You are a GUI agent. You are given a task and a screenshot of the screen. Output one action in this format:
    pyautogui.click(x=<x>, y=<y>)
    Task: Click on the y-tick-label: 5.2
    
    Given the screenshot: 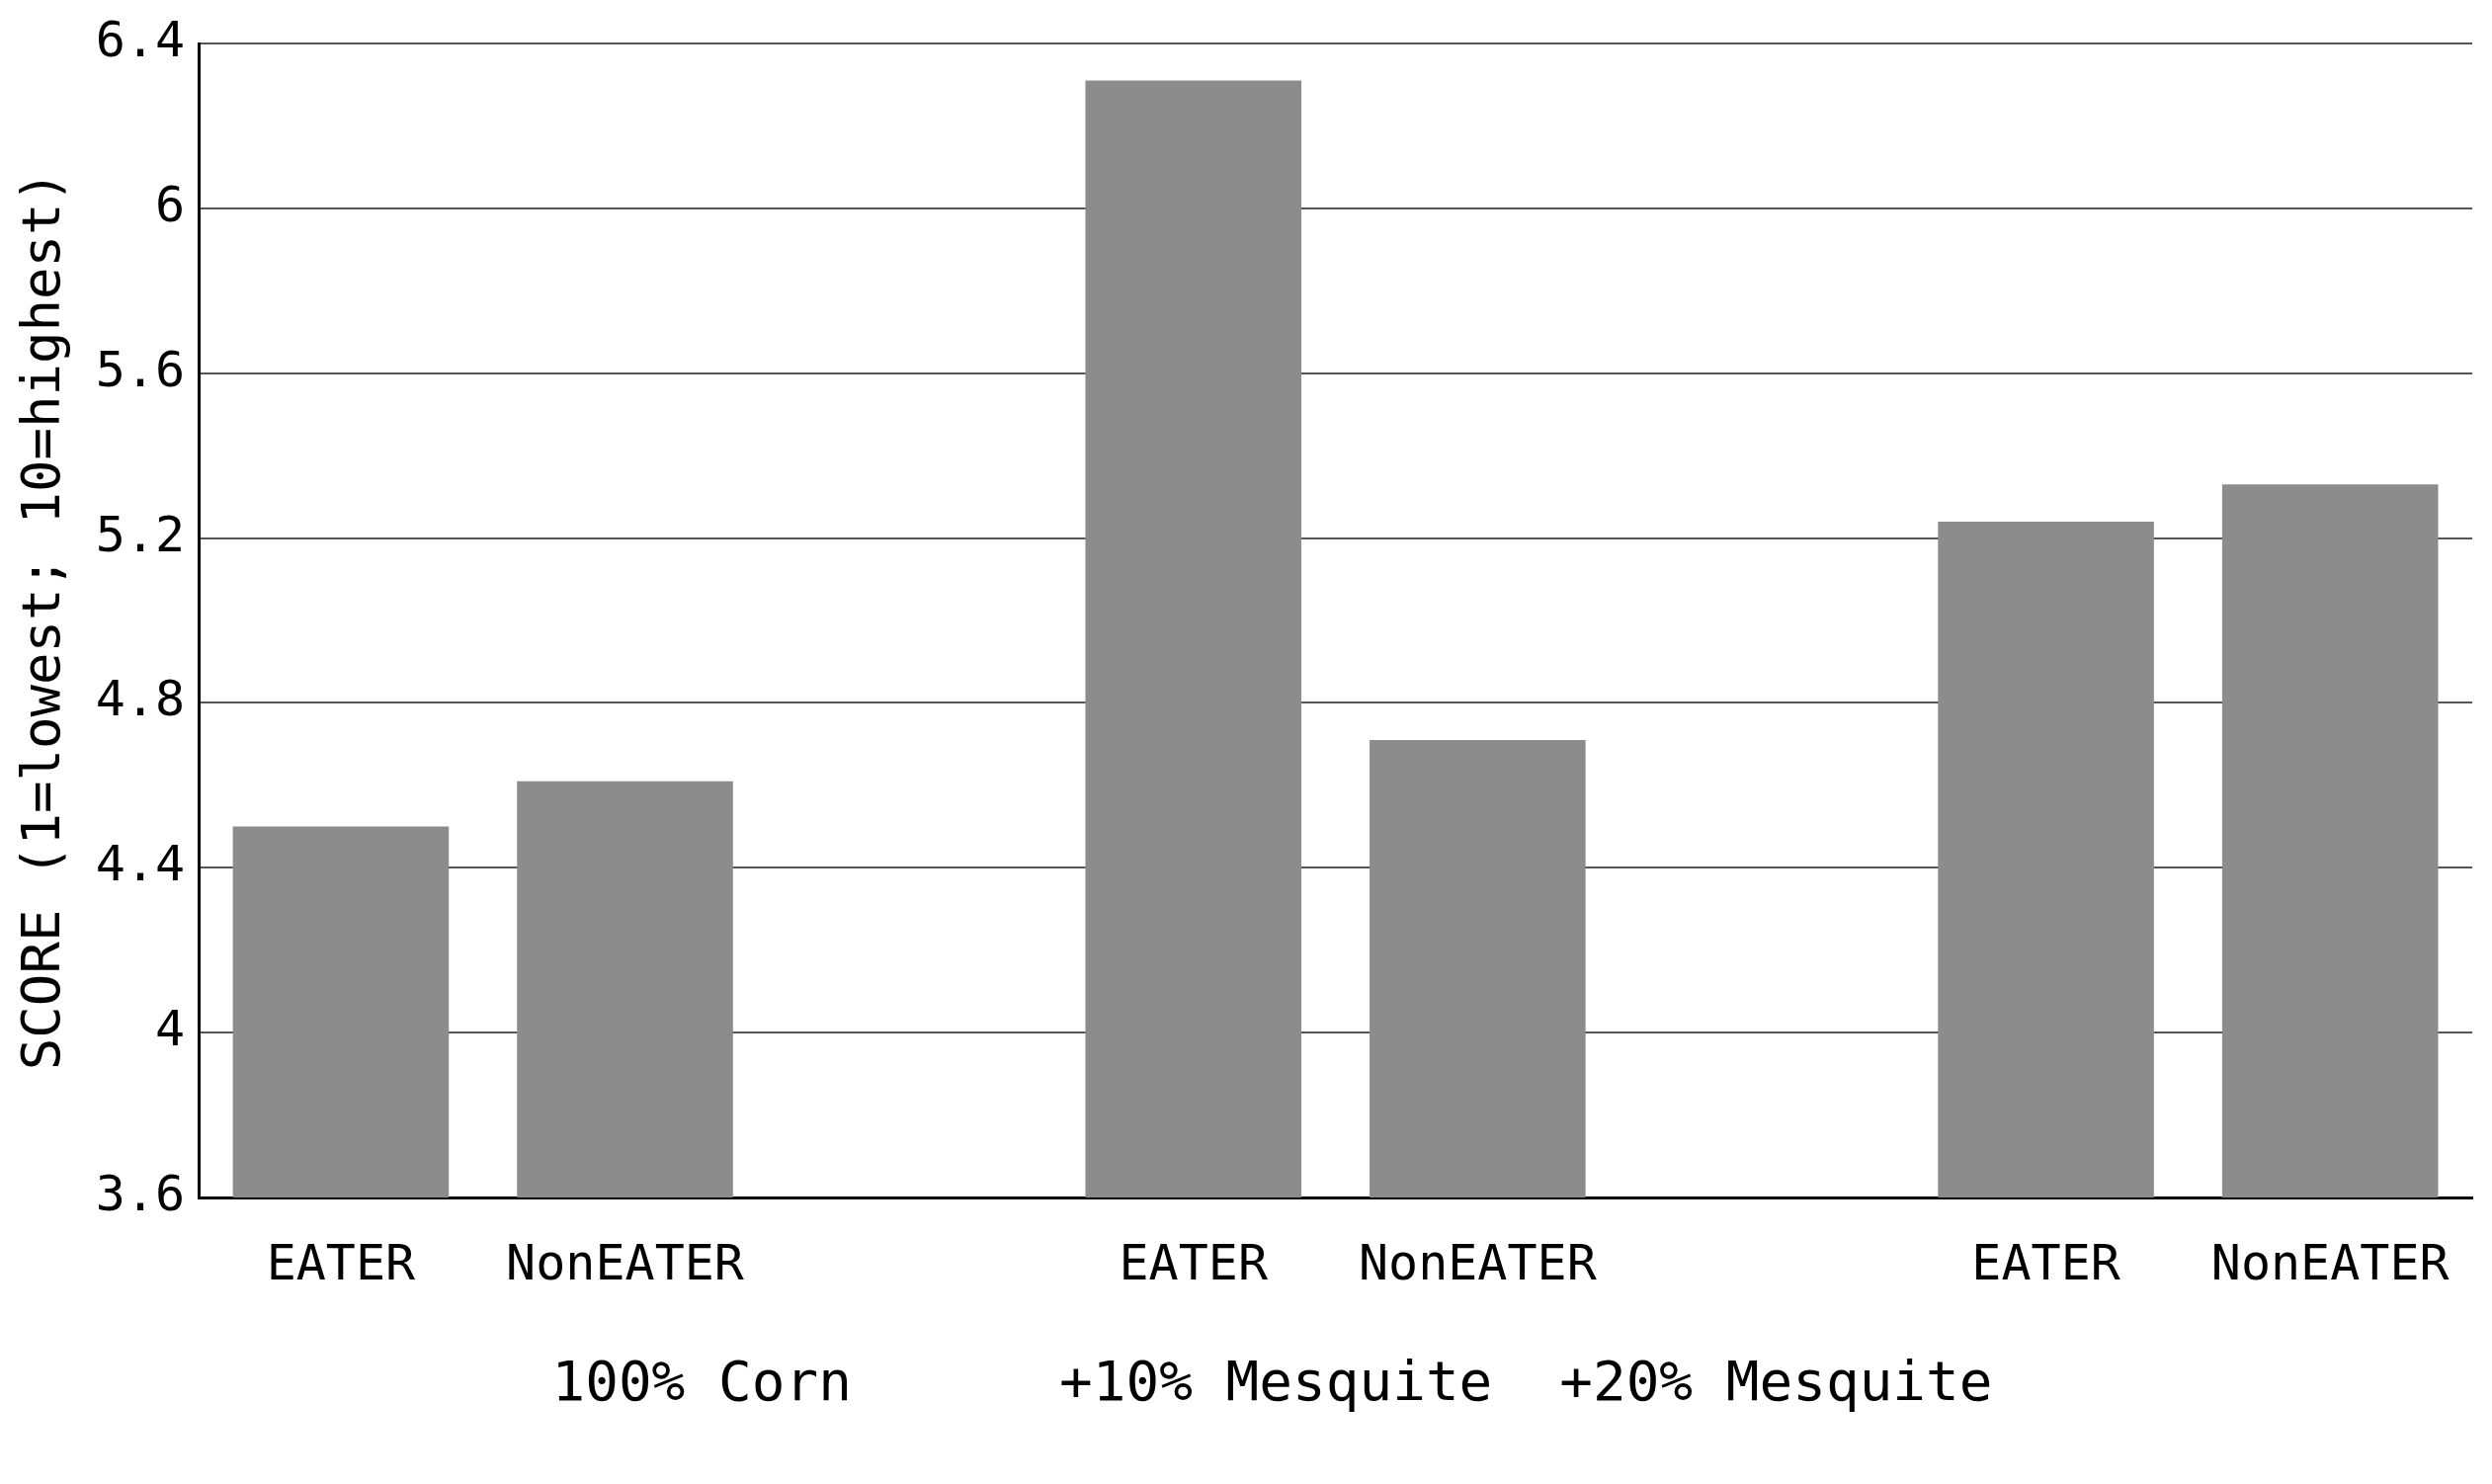 What is the action you would take?
    pyautogui.click(x=140, y=534)
    